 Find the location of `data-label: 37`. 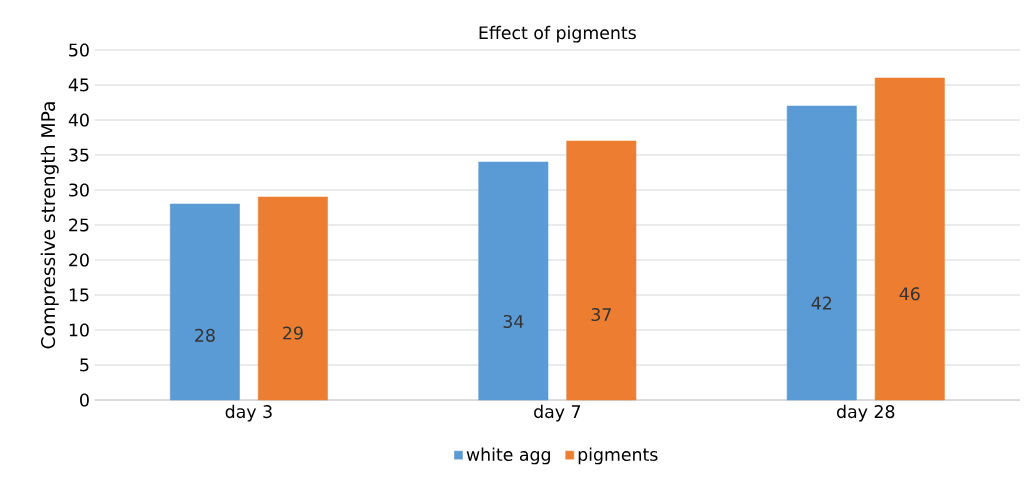

data-label: 37 is located at coordinates (601, 314).